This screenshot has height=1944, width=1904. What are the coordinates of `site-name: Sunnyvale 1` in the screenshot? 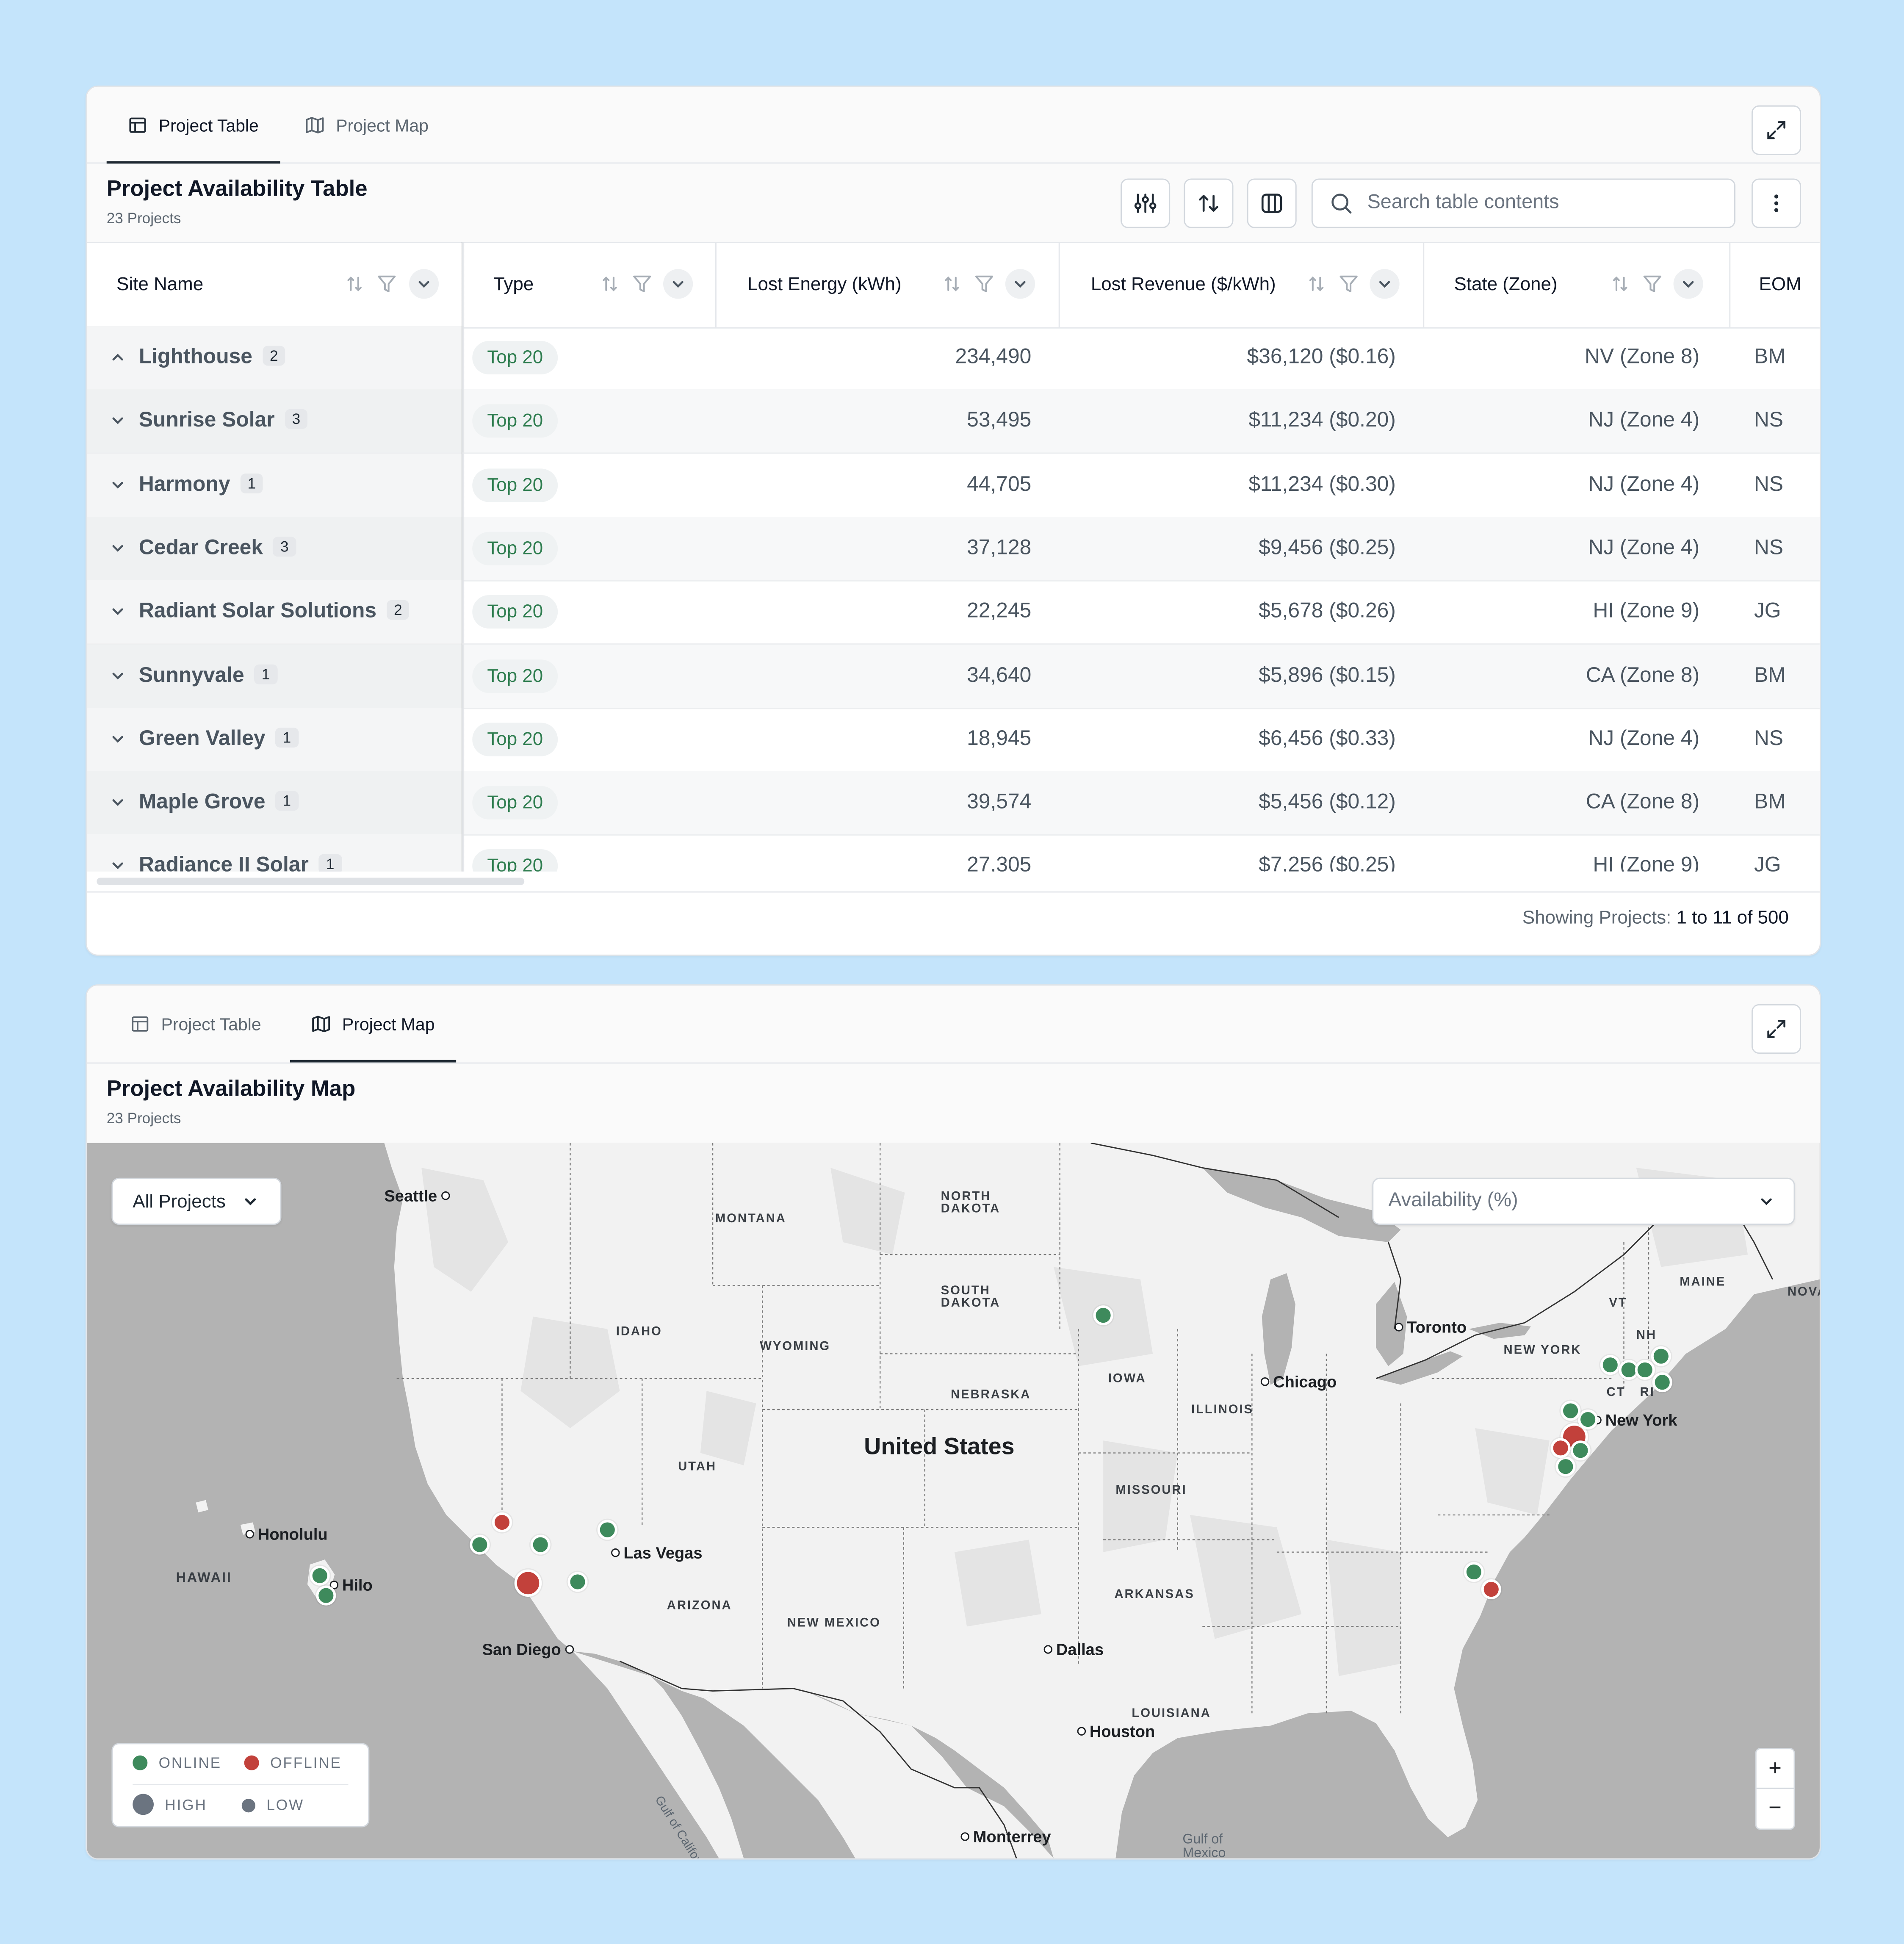 It's located at (208, 675).